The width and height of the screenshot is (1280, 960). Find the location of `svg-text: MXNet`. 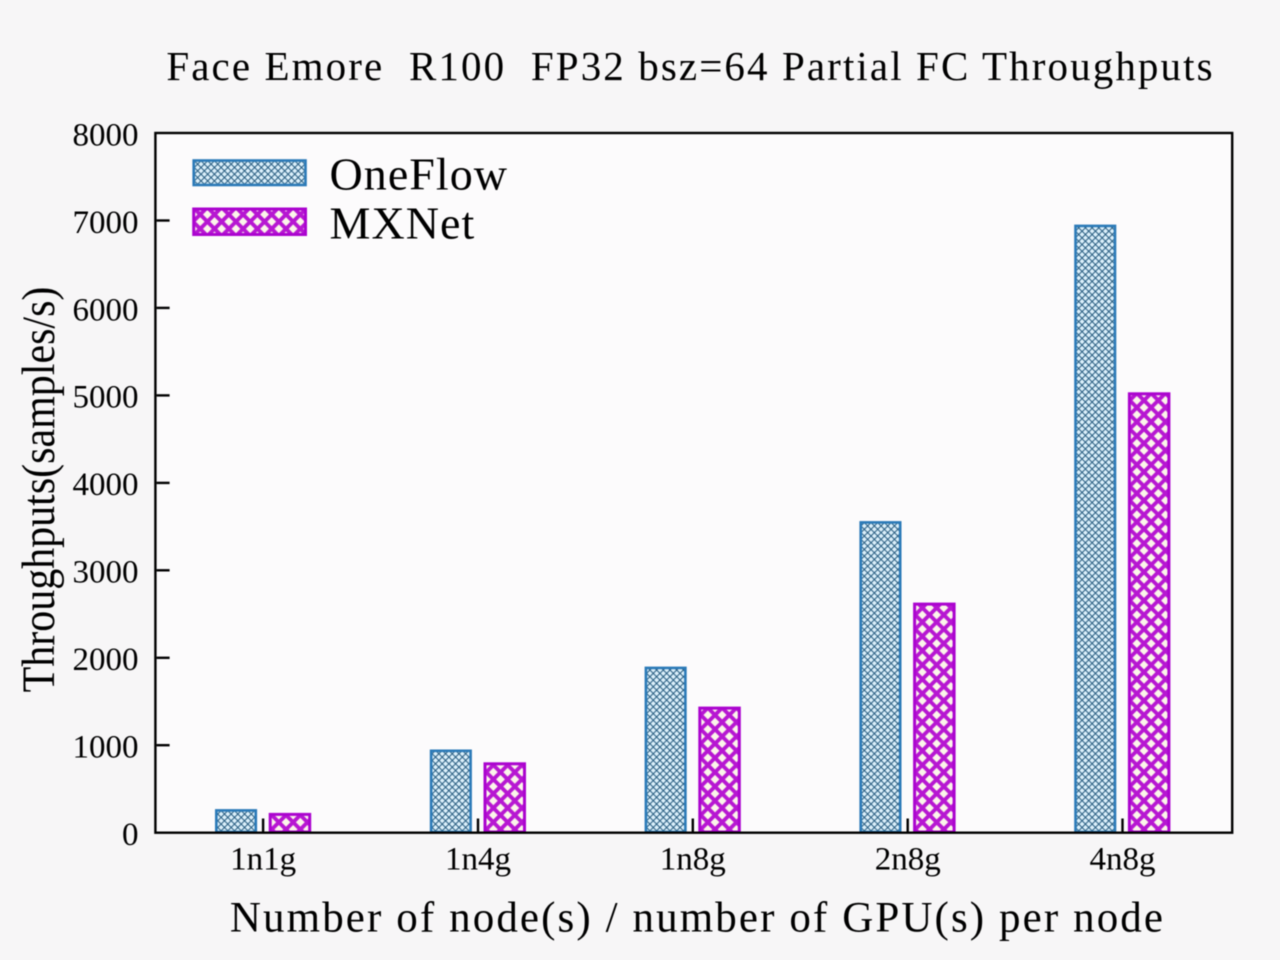

svg-text: MXNet is located at coordinates (403, 223).